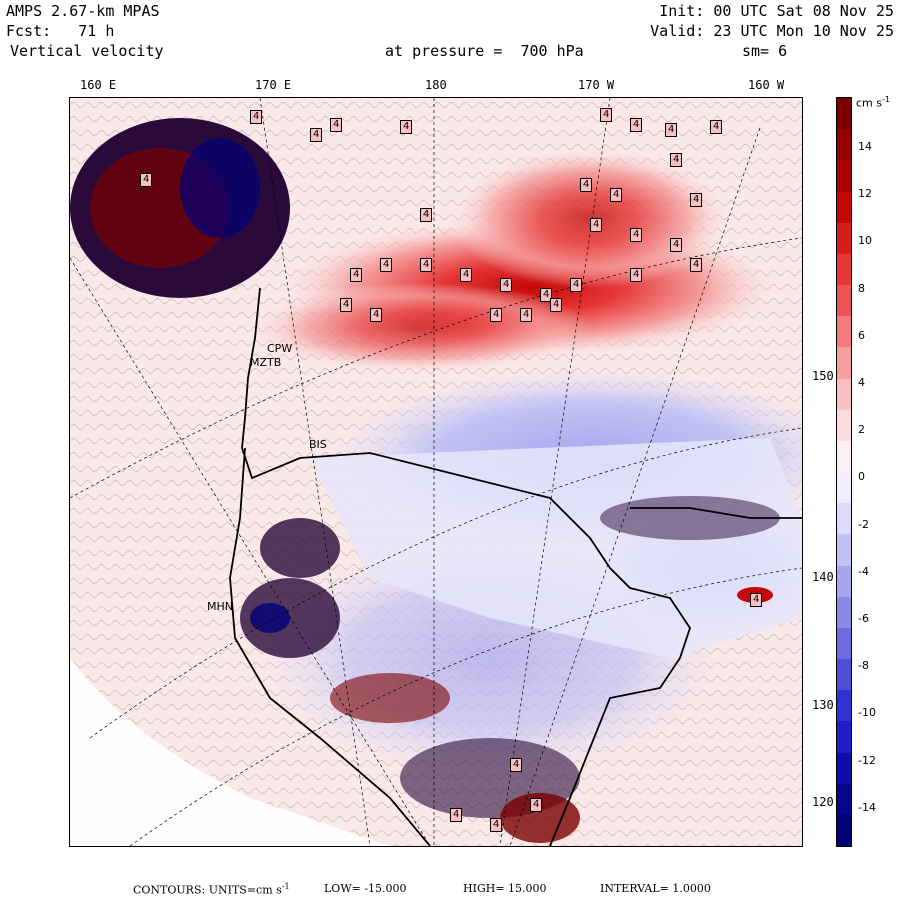 Image resolution: width=900 pixels, height=900 pixels. Describe the element at coordinates (863, 666) in the screenshot. I see `colorbar-tick-label: -8` at that location.